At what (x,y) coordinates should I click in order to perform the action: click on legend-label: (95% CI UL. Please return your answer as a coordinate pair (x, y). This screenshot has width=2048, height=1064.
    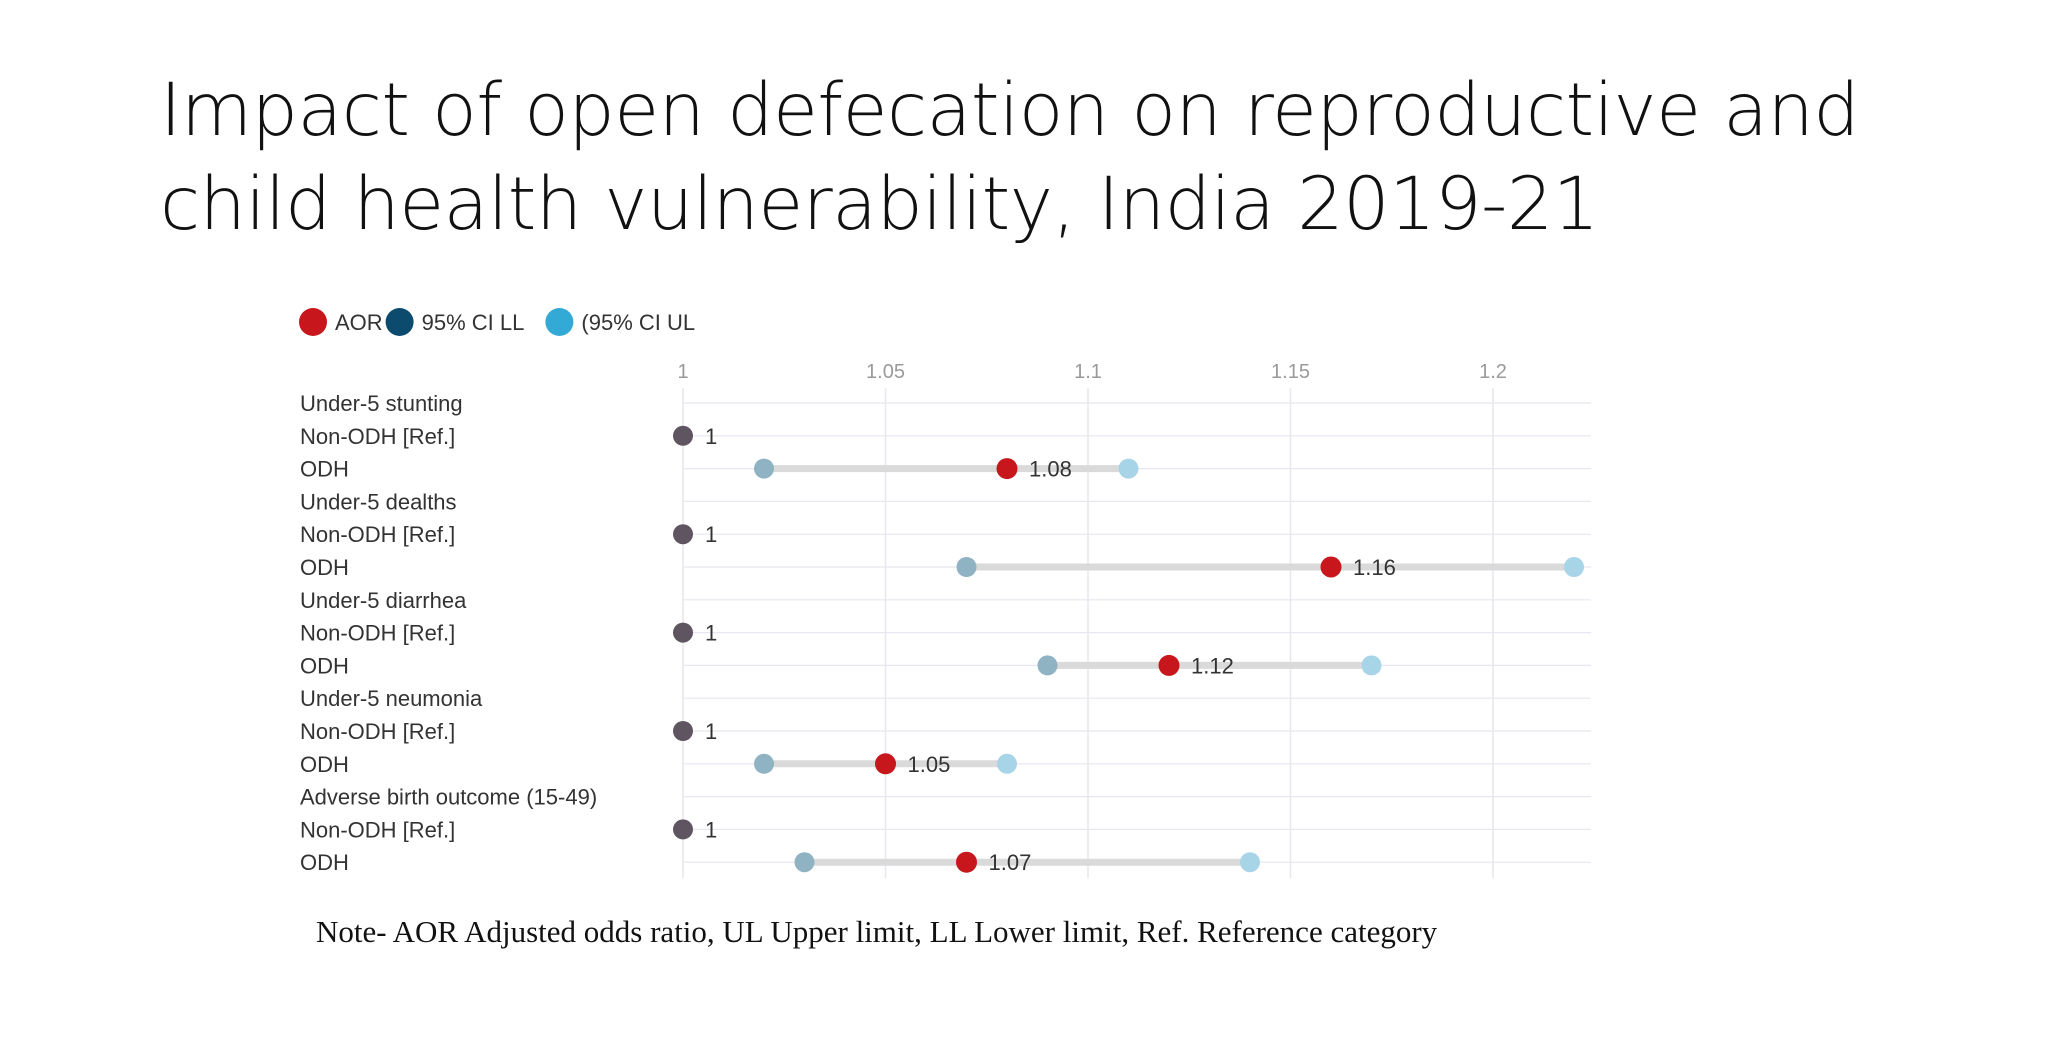
    Looking at the image, I should click on (638, 322).